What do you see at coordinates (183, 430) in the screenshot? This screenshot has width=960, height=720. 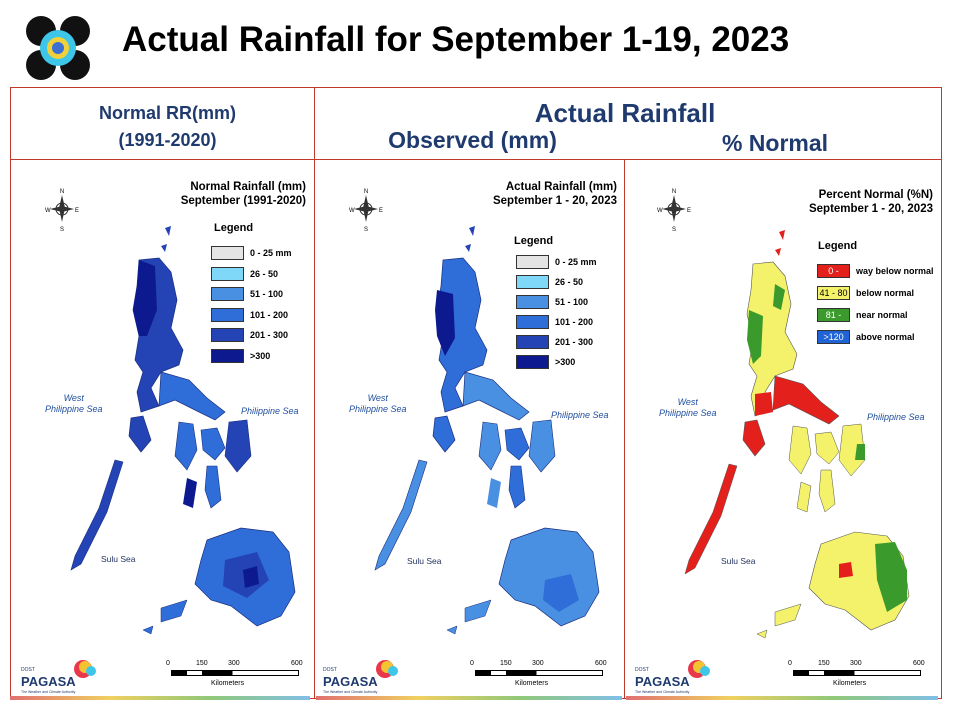 I see `philippines-normal-rainfall-map` at bounding box center [183, 430].